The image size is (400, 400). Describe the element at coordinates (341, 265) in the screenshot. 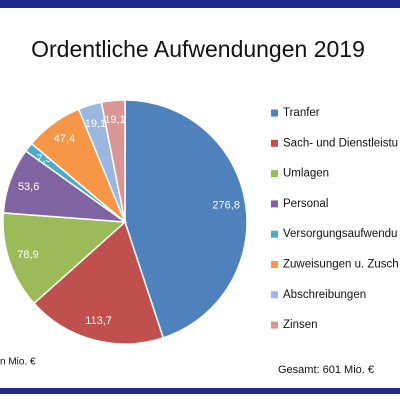

I see `legend-label: Zuweisungen u. Zusch` at that location.